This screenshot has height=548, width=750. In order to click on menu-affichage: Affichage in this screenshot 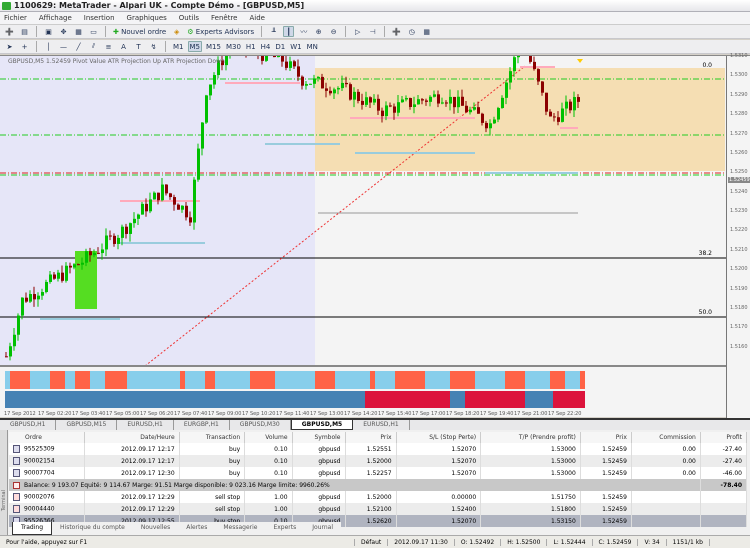, I will do `click(55, 18)`.